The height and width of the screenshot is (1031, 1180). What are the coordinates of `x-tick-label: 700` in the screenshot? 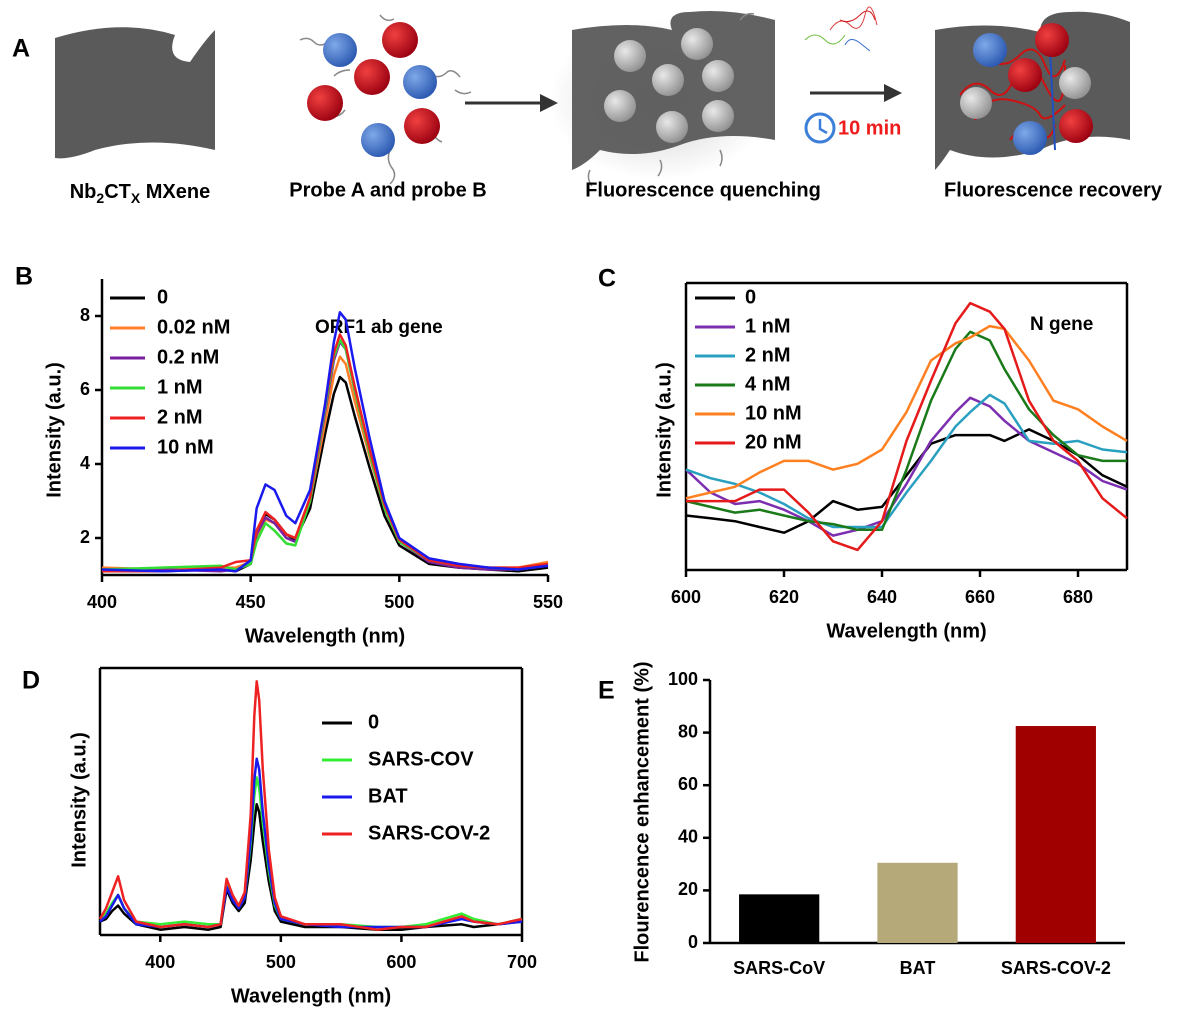 It's located at (522, 962).